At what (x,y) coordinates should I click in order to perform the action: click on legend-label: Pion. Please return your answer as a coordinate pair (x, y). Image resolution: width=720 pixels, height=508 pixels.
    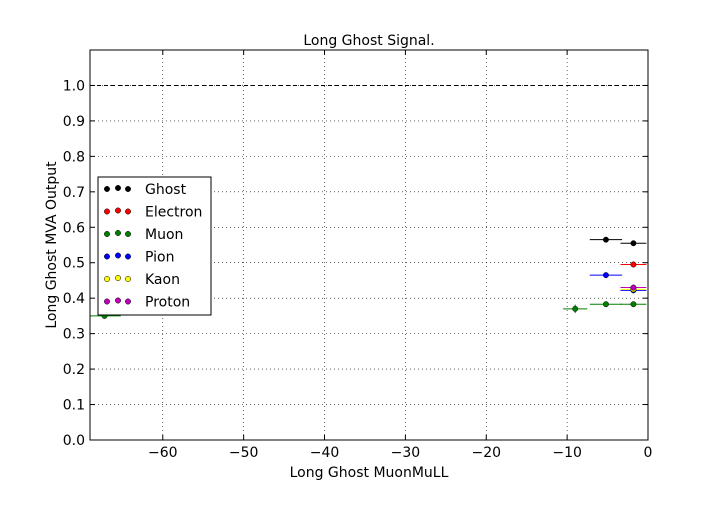
    Looking at the image, I should click on (159, 258).